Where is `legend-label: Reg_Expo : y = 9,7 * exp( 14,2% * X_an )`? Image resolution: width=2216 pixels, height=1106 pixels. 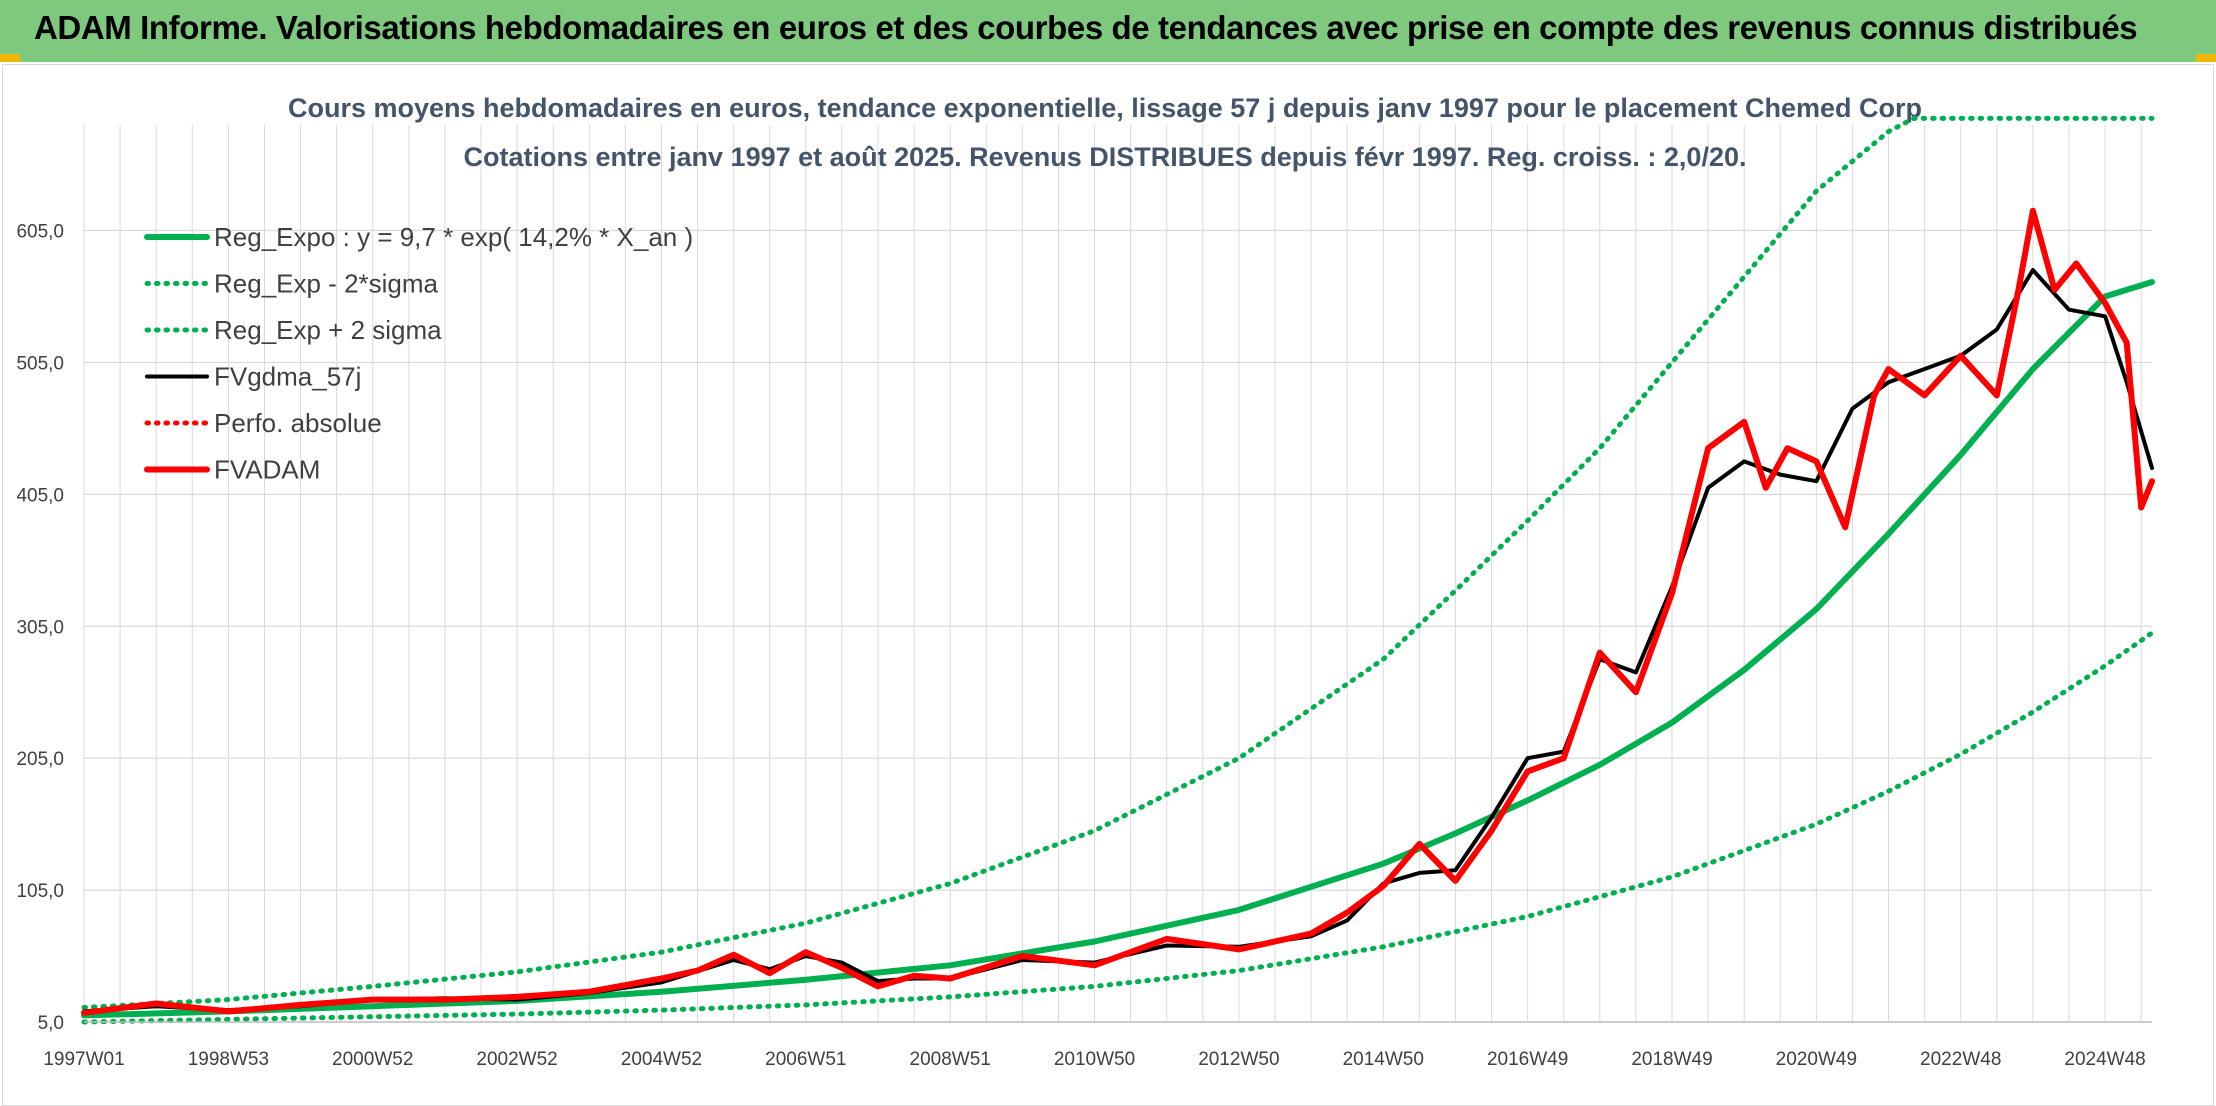 legend-label: Reg_Expo : y = 9,7 * exp( 14,2% * X_an ) is located at coordinates (453, 237).